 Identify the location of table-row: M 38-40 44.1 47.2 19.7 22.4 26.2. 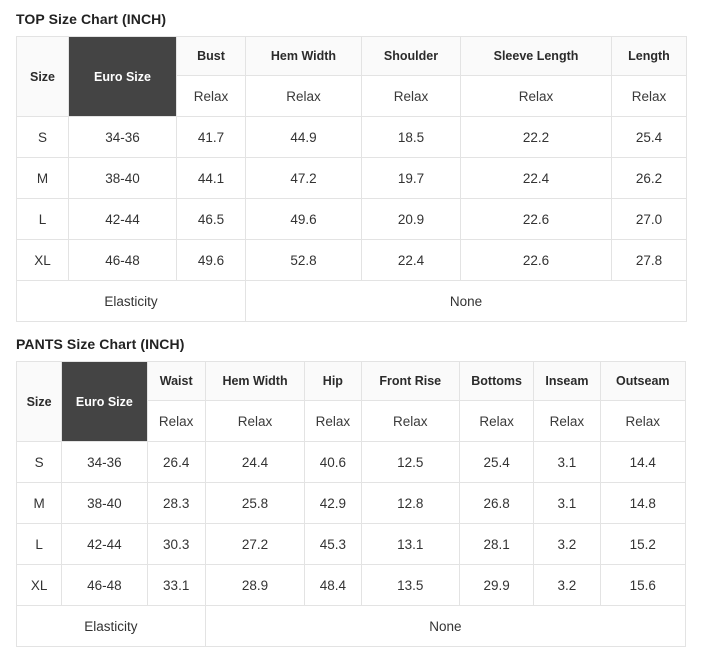
(351, 178).